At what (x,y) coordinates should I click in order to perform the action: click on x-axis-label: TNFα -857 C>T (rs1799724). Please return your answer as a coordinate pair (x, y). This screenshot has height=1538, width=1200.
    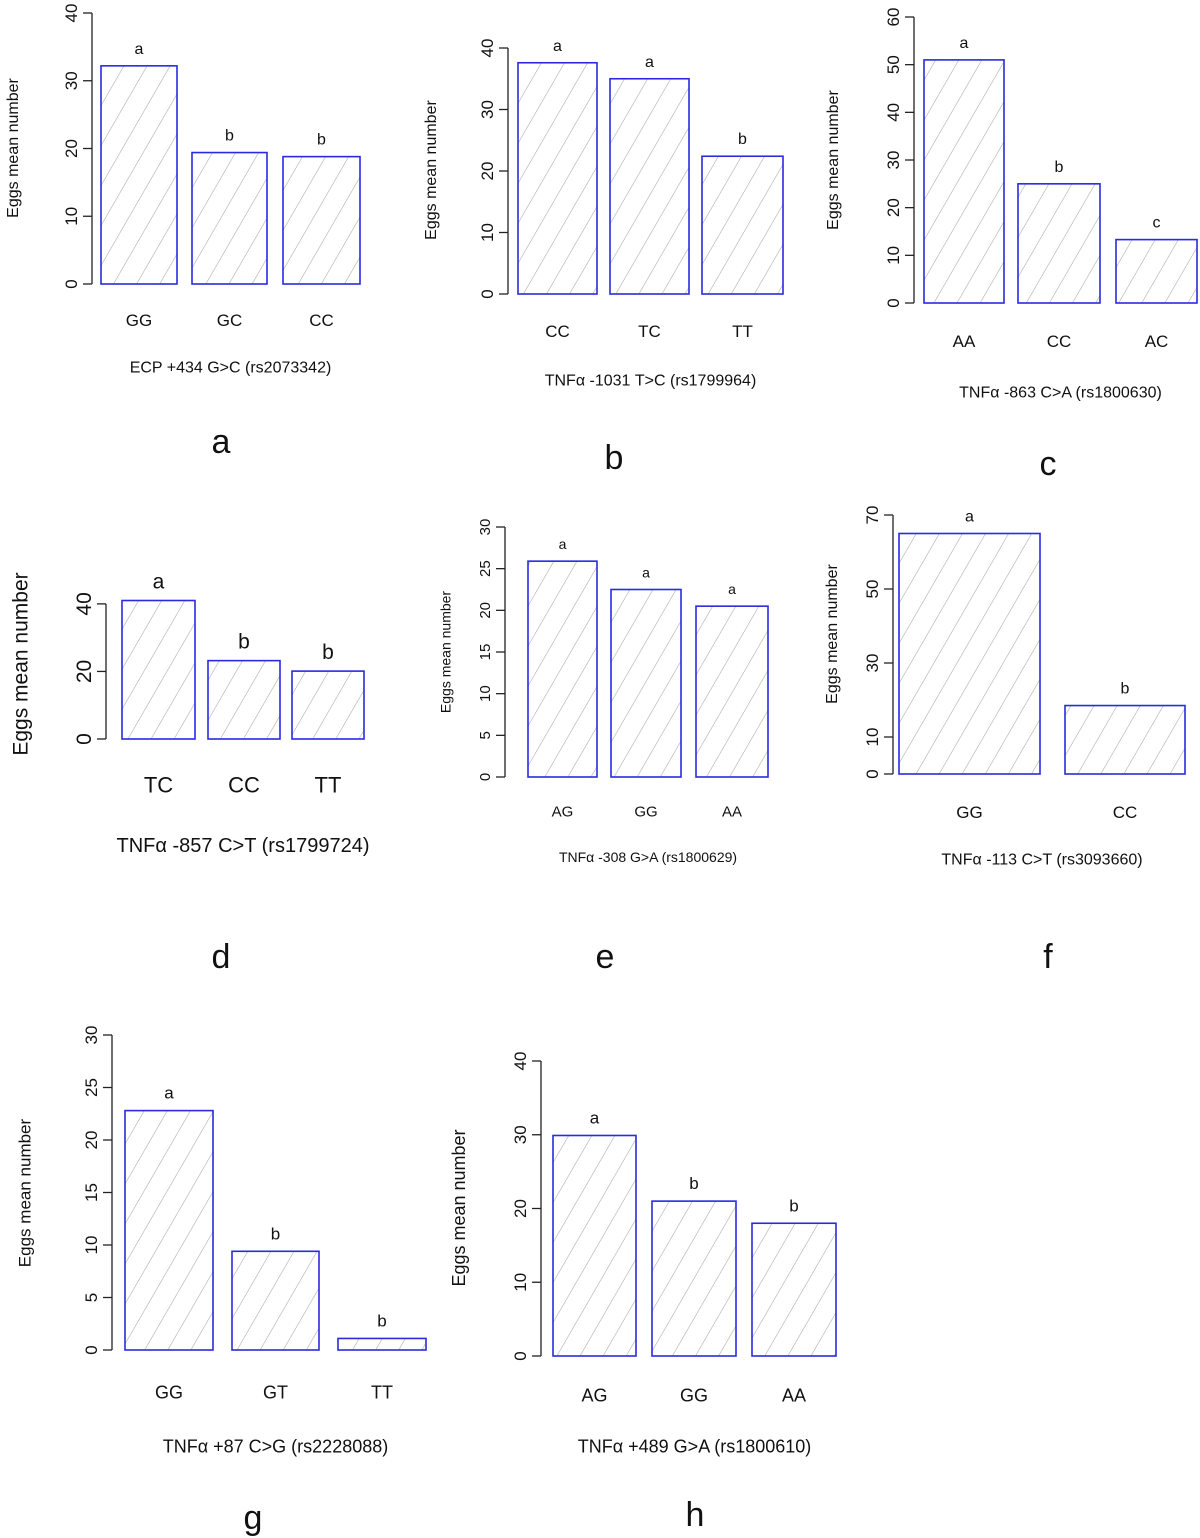
    Looking at the image, I should click on (243, 846).